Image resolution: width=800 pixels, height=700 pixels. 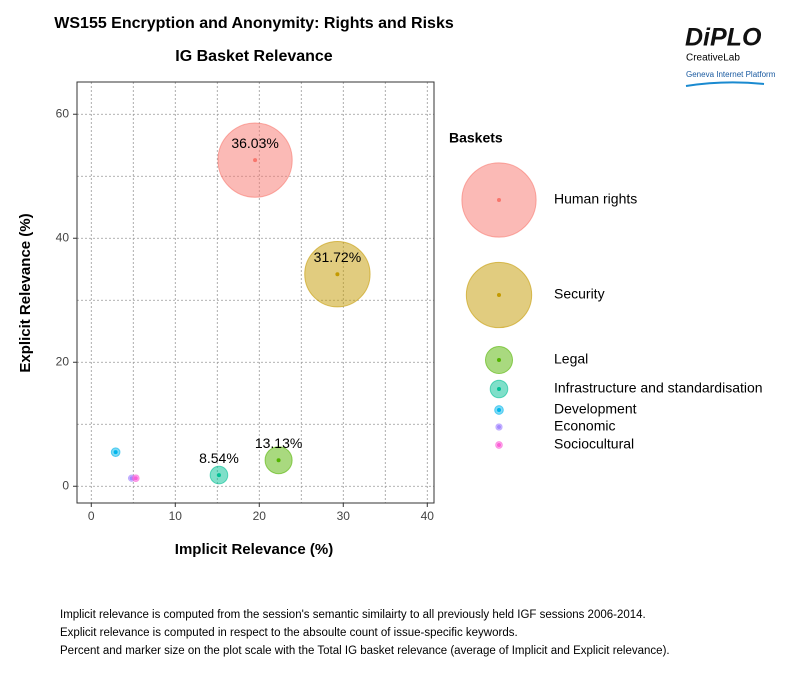 I want to click on legend-label: Sociocultural, so click(x=594, y=444).